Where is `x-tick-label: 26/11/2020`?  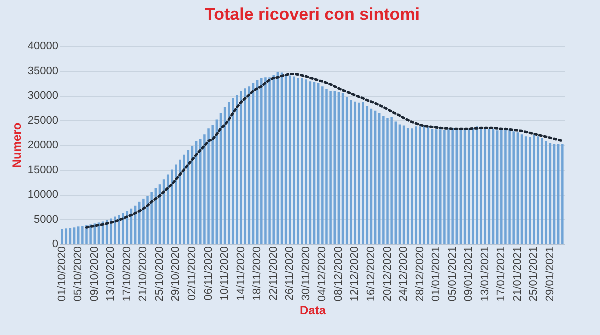 x-tick-label: 26/11/2020 is located at coordinates (290, 273).